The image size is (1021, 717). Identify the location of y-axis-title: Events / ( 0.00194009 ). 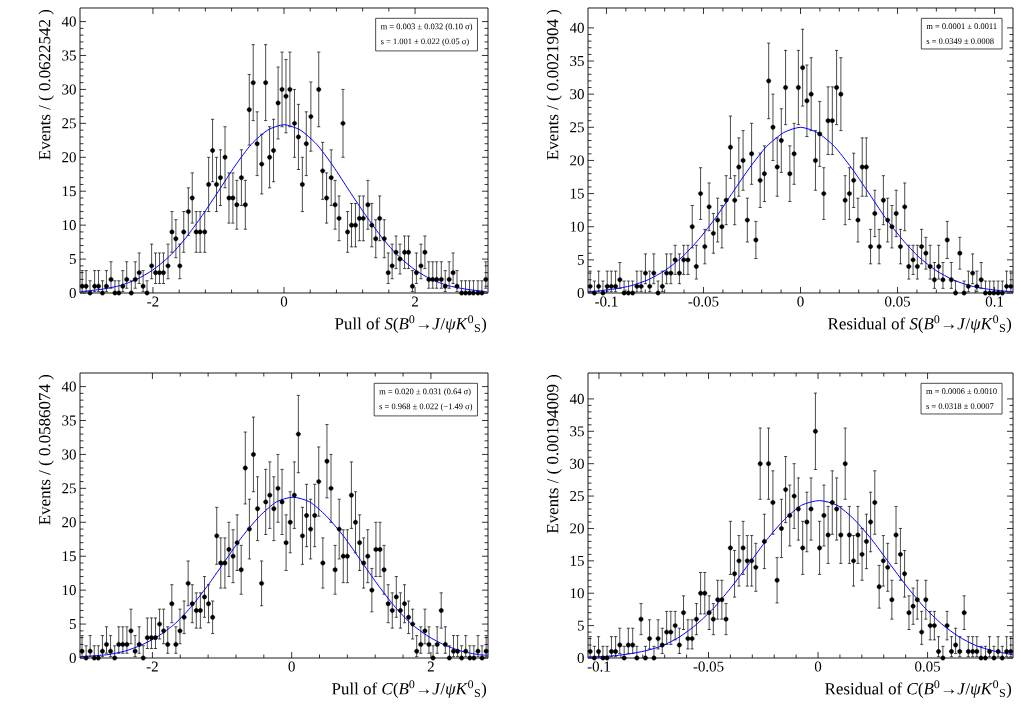
(554, 454).